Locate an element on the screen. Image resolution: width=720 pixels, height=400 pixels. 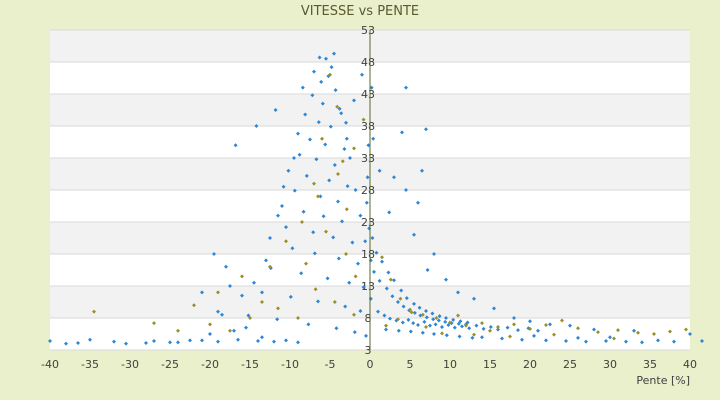
y-tick-label: 38 is located at coordinates (368, 126).